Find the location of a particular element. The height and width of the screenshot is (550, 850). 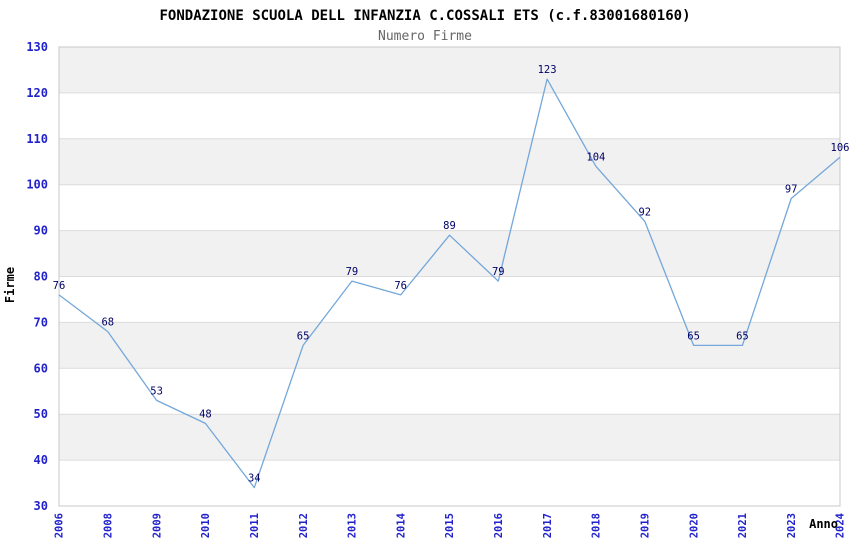

y-tick-label: 110 is located at coordinates (37, 139).